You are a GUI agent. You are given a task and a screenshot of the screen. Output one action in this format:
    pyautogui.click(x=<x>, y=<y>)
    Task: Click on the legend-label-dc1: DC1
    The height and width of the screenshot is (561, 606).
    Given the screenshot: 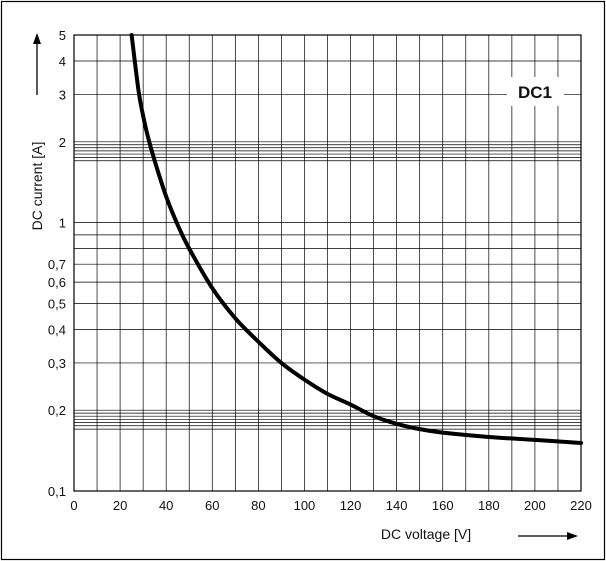 What is the action you would take?
    pyautogui.click(x=535, y=92)
    